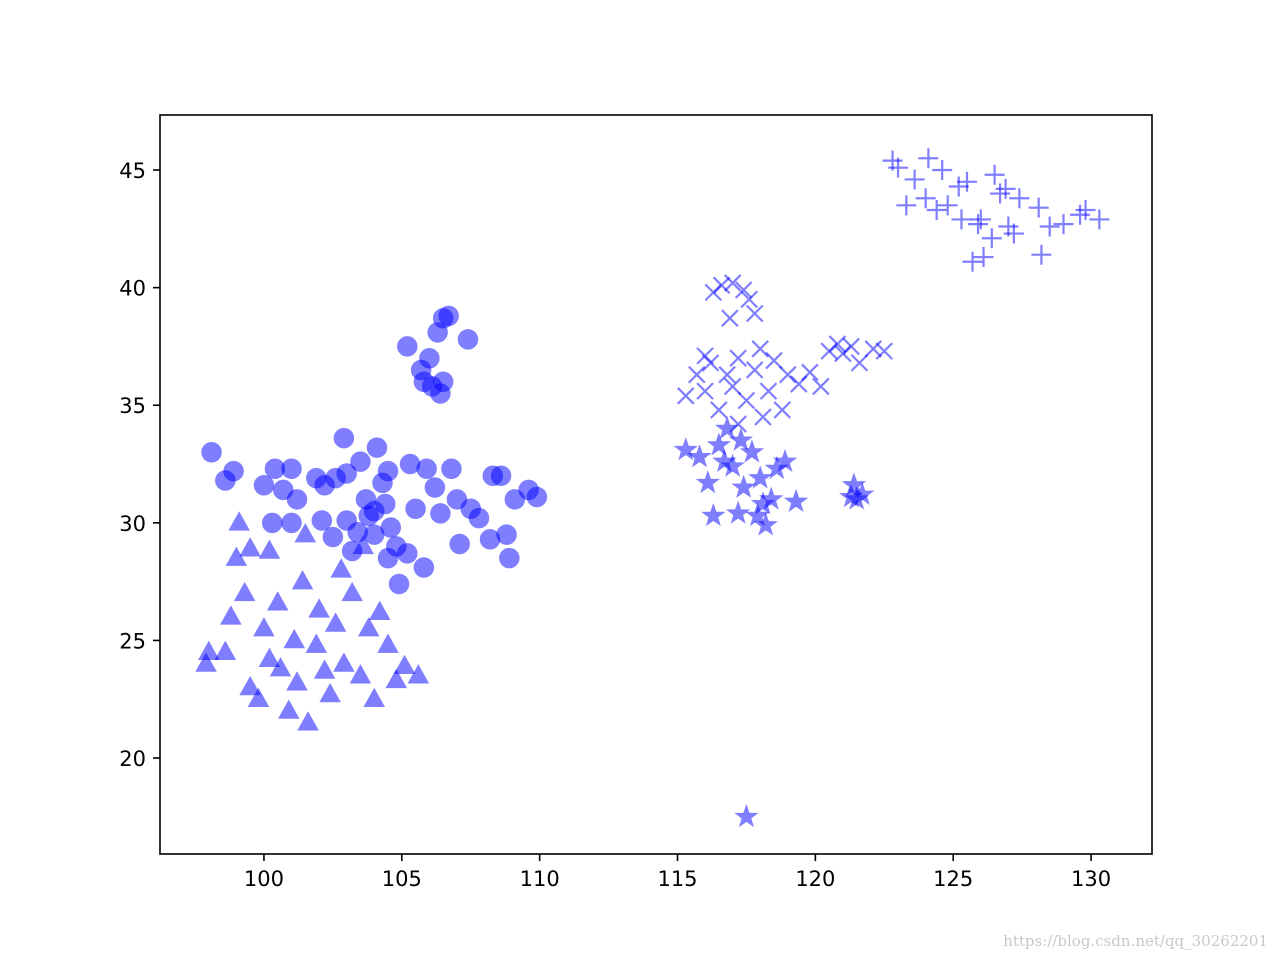 This screenshot has width=1280, height=964. Describe the element at coordinates (264, 879) in the screenshot. I see `x-tick-label: 100` at that location.